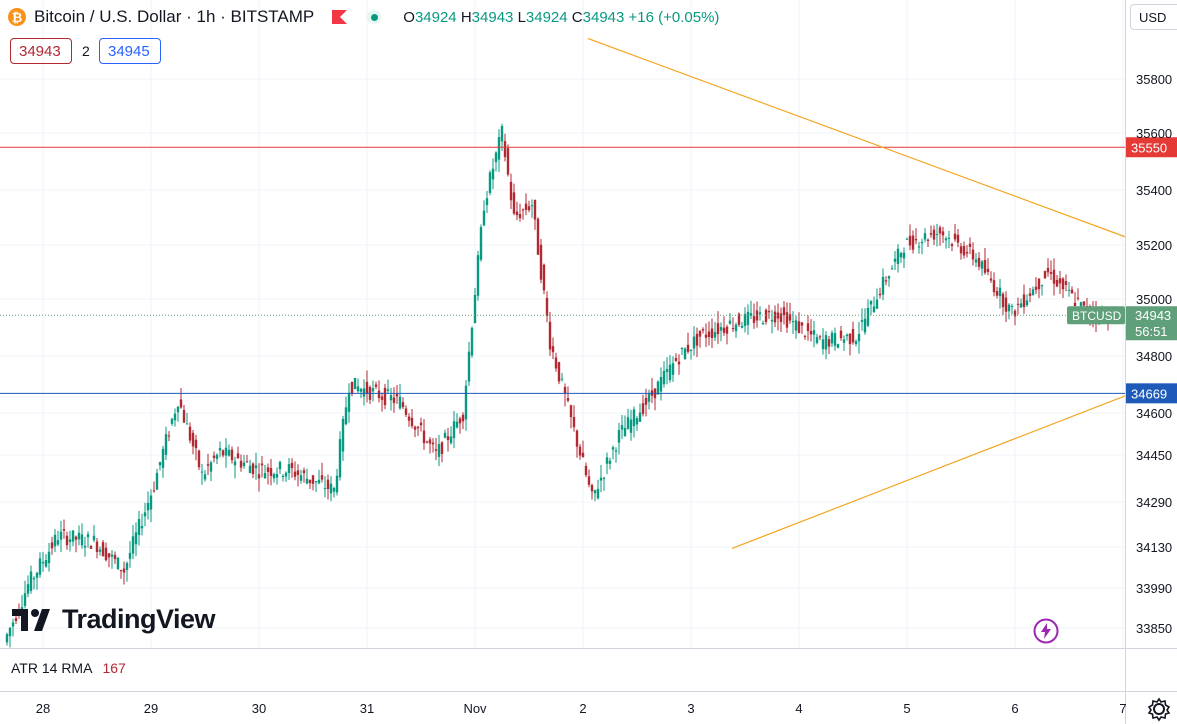 Image resolution: width=1177 pixels, height=724 pixels. Describe the element at coordinates (340, 17) in the screenshot. I see `flag-icon` at that location.